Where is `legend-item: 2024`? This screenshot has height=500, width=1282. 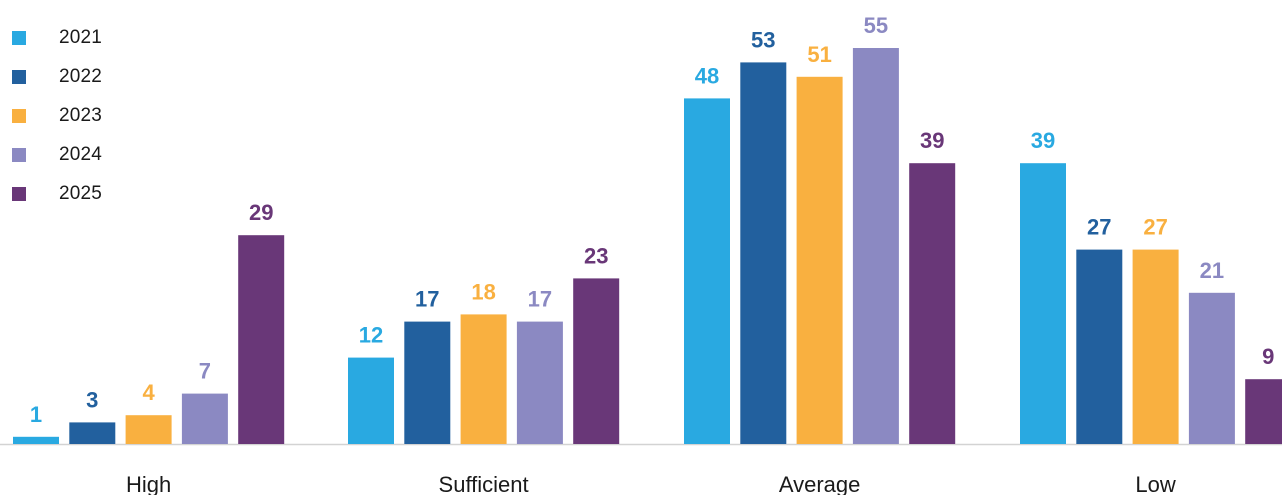 legend-item: 2024 is located at coordinates (82, 154).